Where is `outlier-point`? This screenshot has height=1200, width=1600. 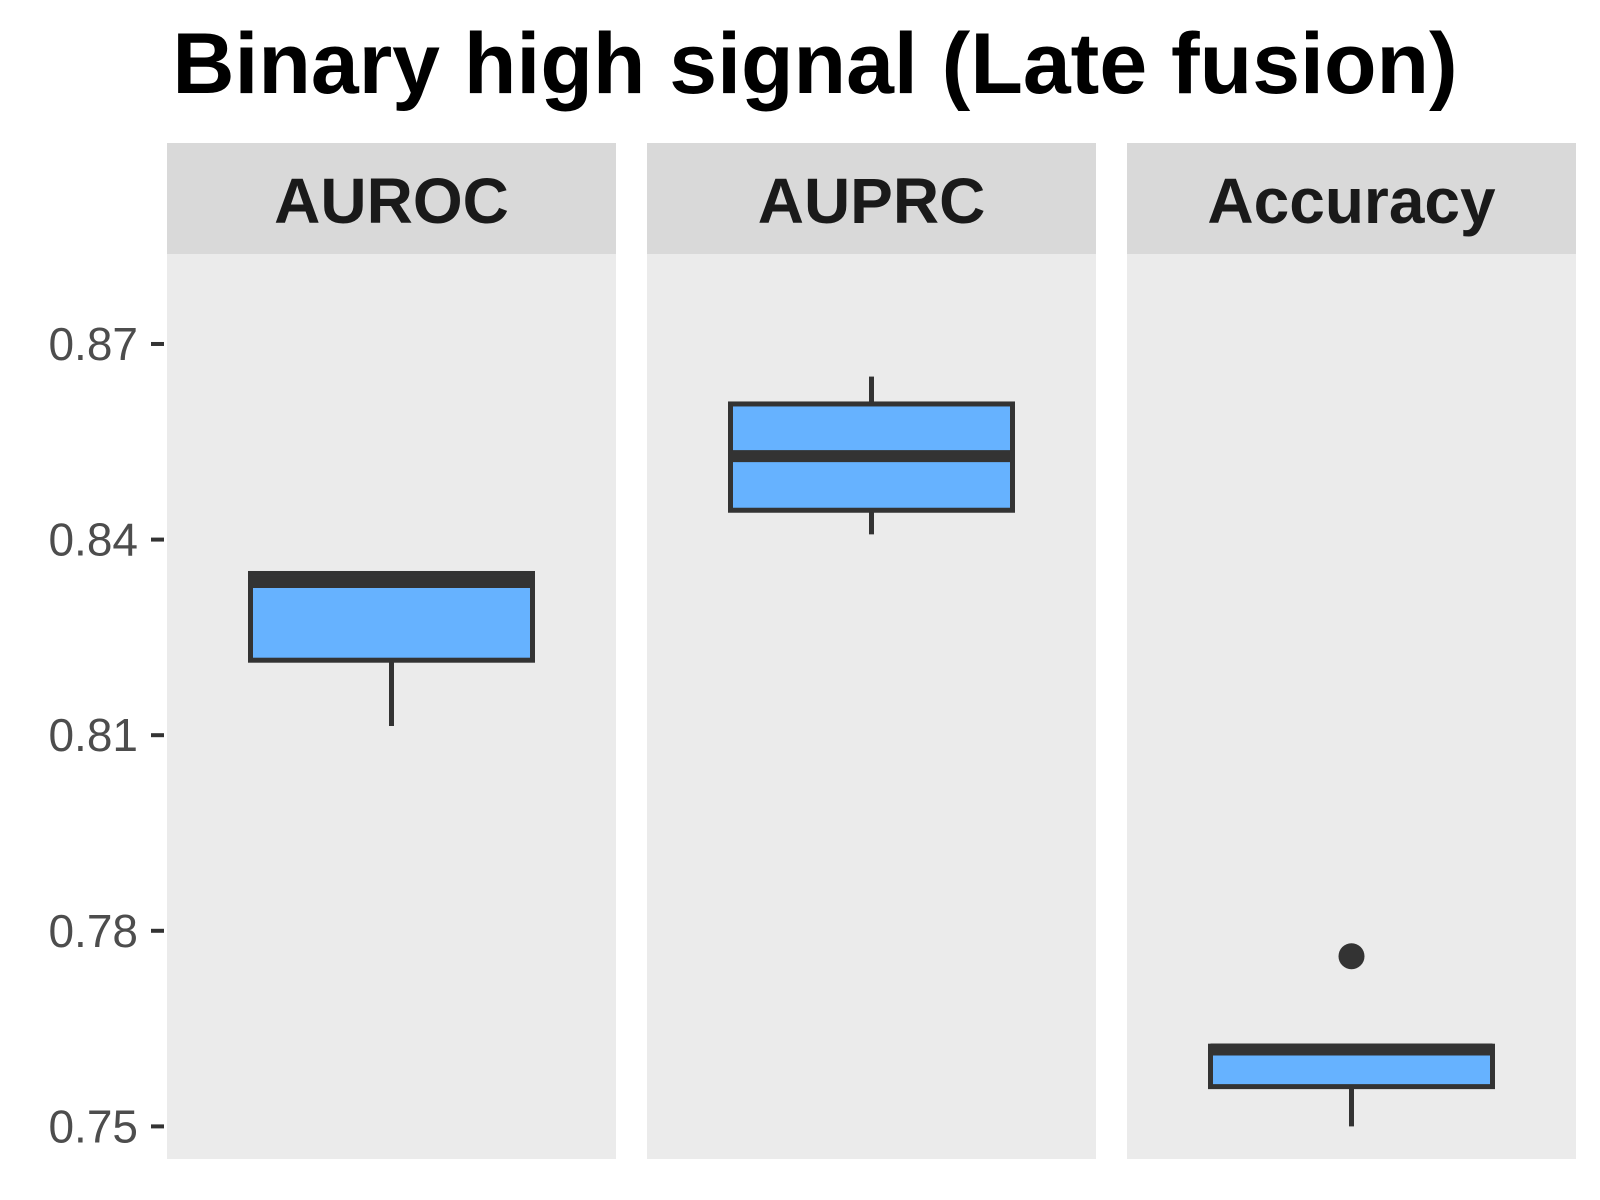 outlier-point is located at coordinates (1351, 956).